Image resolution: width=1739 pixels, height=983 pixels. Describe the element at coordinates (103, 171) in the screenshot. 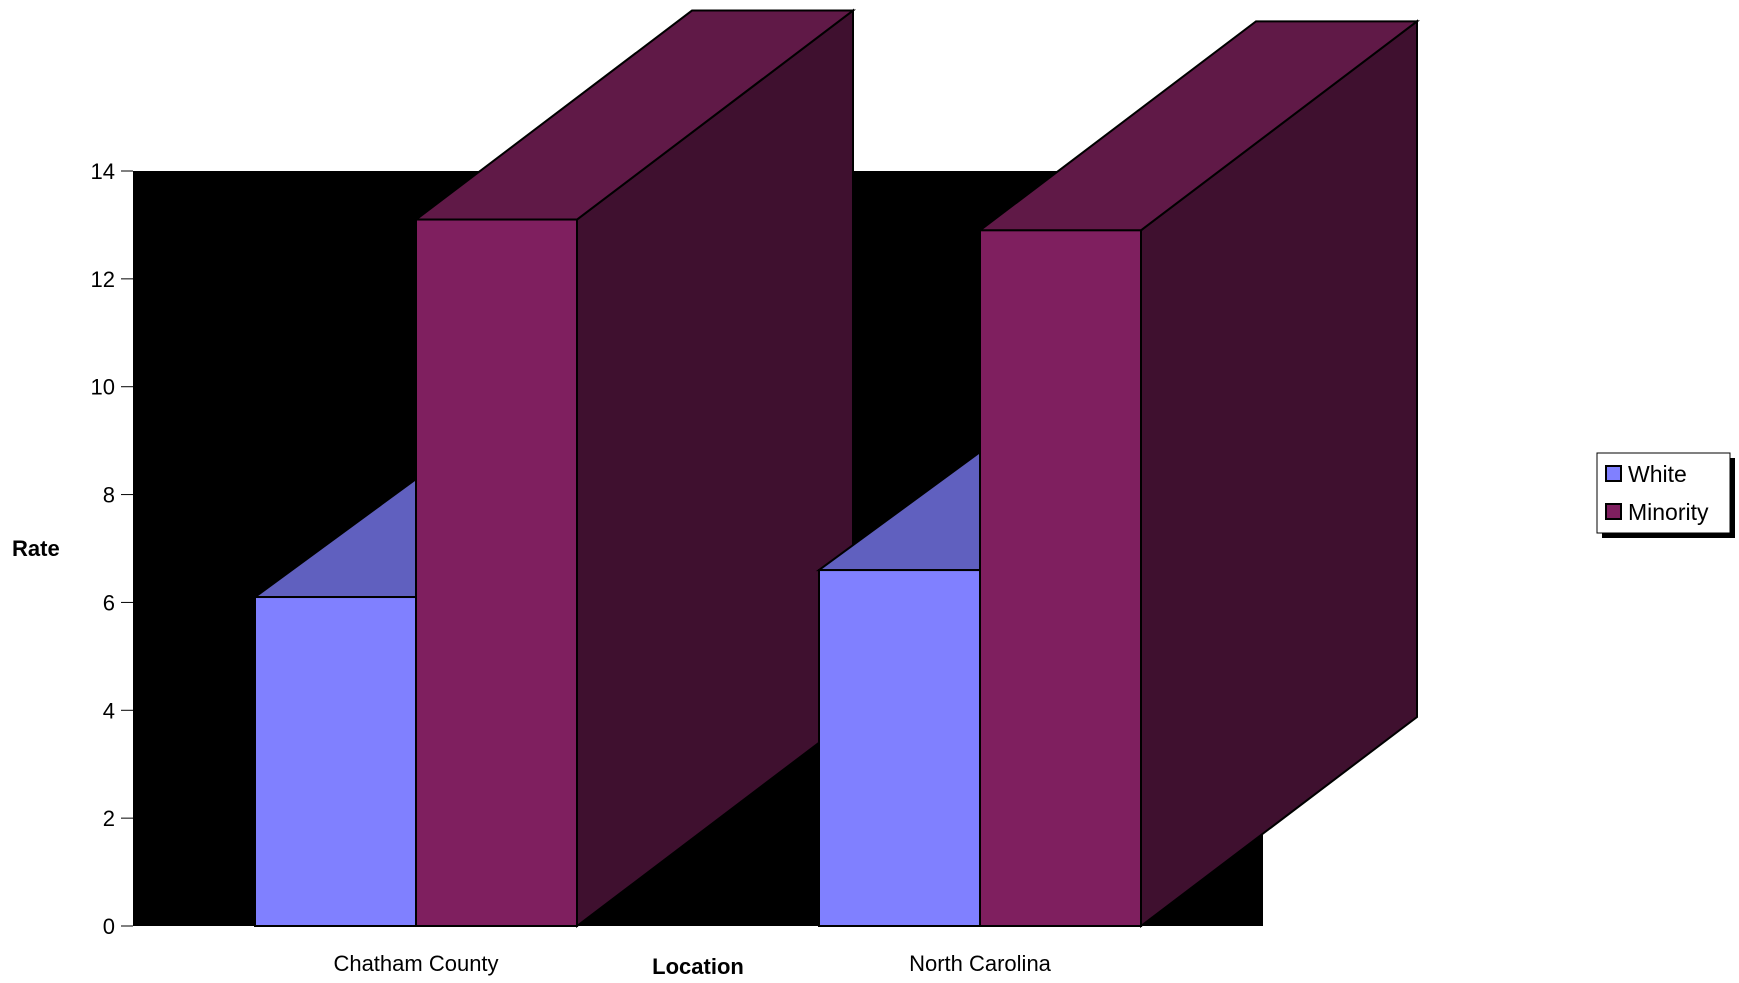

I see `y-tick-label: 14` at that location.